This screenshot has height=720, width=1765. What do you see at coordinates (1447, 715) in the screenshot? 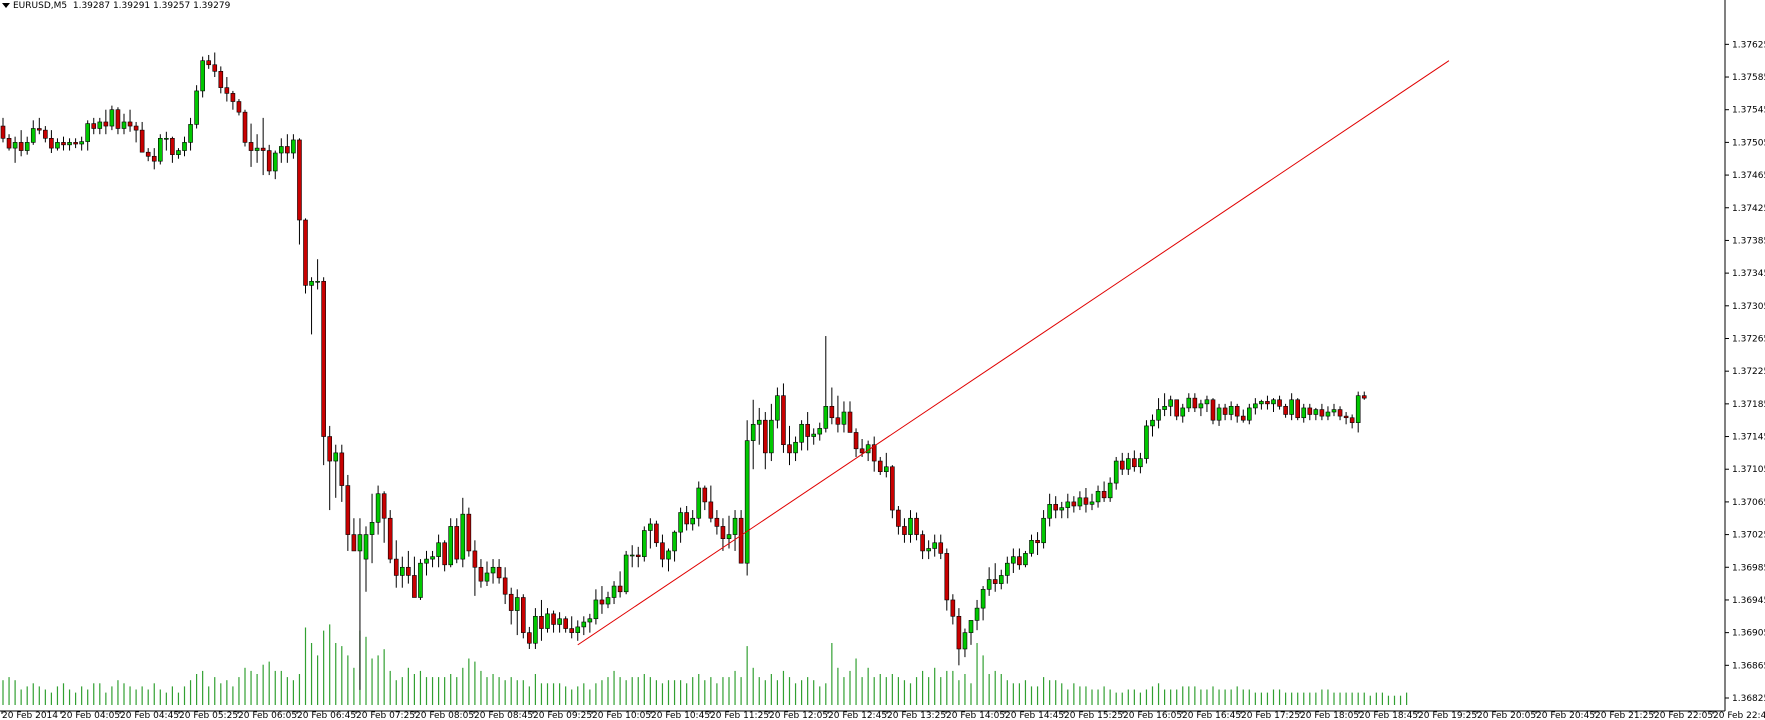
I see `time-tick-label: 20 Feb 19:25` at bounding box center [1447, 715].